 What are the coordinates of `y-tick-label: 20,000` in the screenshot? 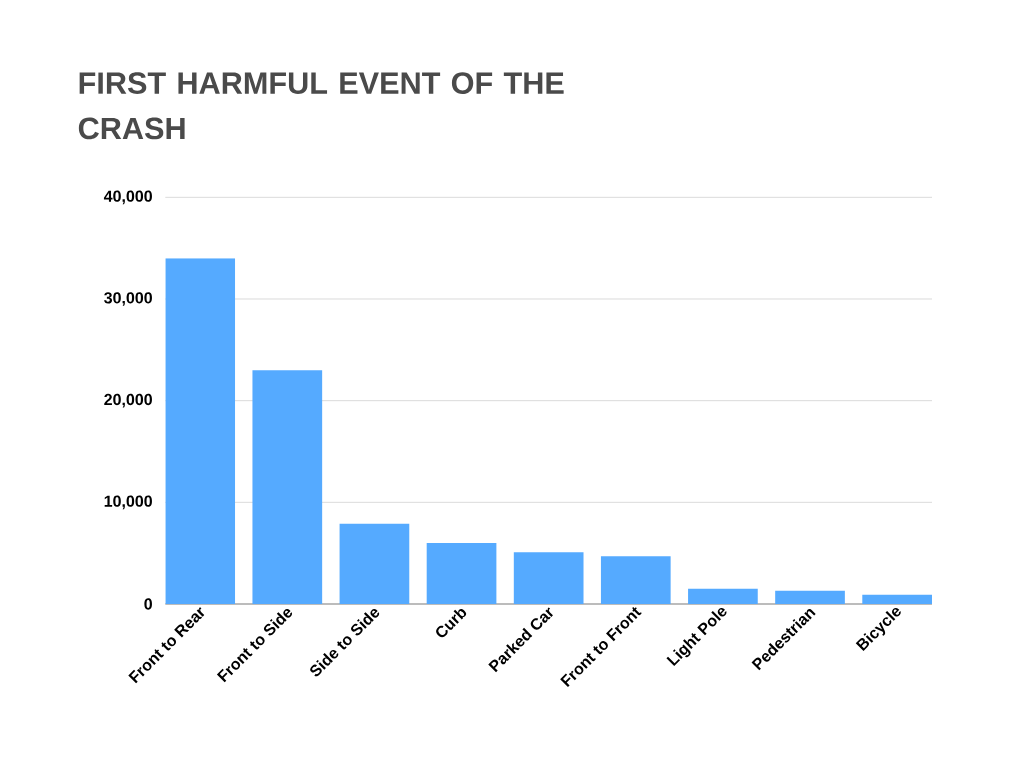 It's located at (128, 400).